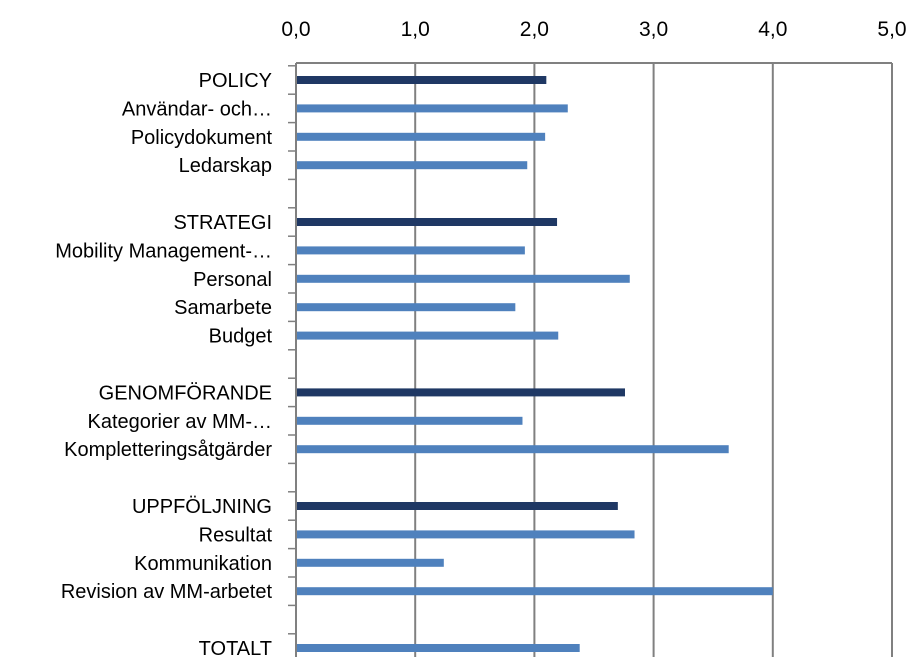  What do you see at coordinates (202, 507) in the screenshot?
I see `category-label: UPPFÖLJNING` at bounding box center [202, 507].